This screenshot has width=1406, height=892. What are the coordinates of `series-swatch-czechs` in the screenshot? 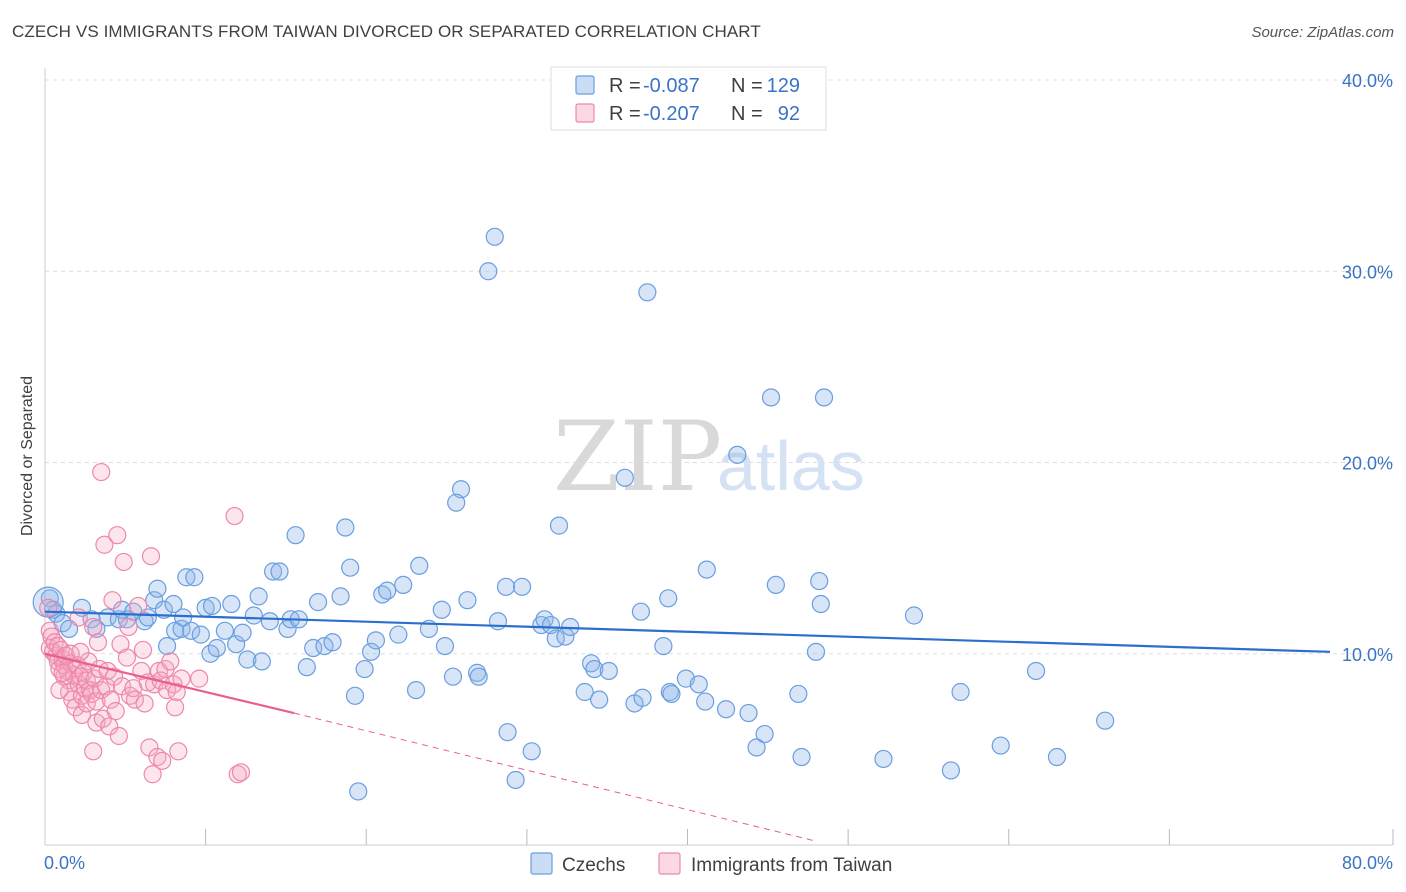 It's located at (541, 863).